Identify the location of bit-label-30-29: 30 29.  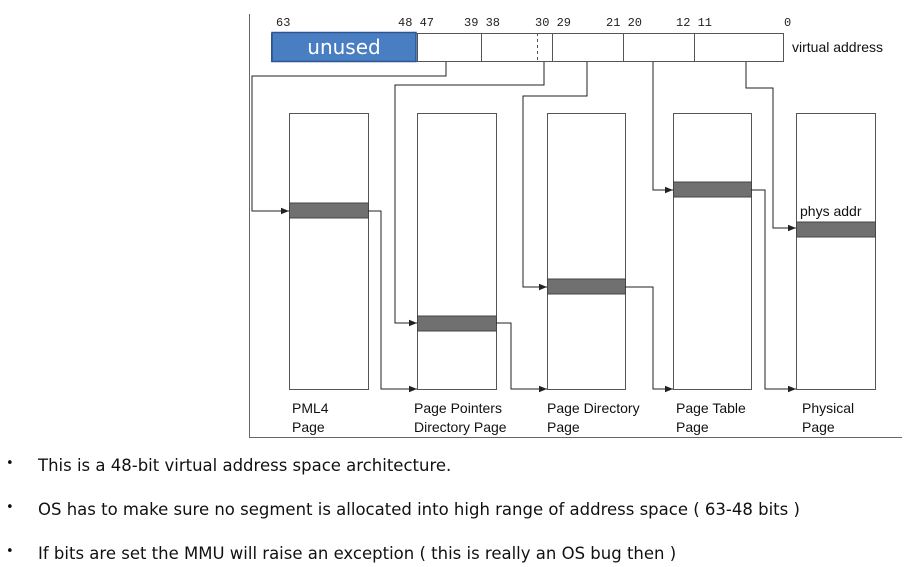
(553, 23).